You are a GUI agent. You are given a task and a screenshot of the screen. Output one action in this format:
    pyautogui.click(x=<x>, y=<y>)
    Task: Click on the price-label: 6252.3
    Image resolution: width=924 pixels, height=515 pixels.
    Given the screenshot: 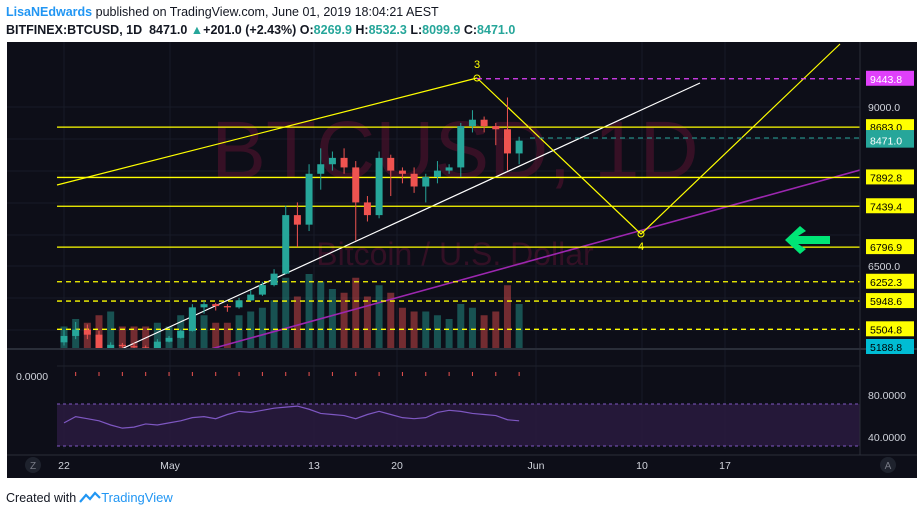 What is the action you would take?
    pyautogui.click(x=886, y=283)
    